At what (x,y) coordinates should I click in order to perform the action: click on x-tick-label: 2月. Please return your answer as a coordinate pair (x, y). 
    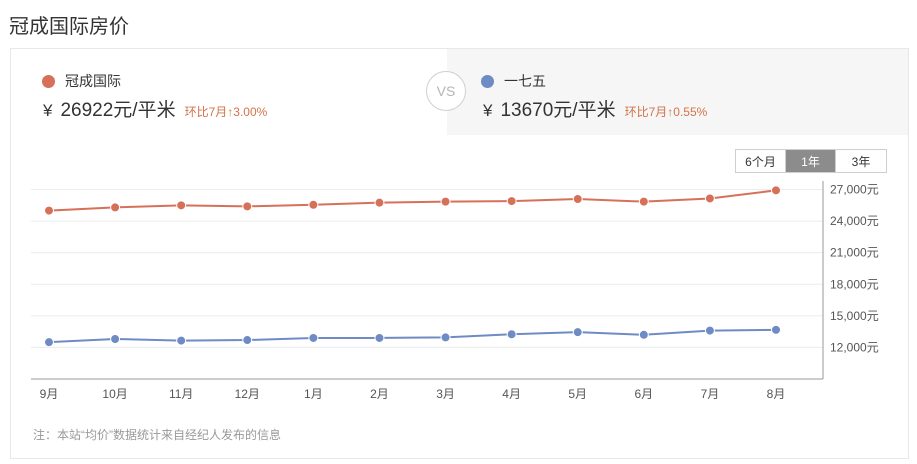
    Looking at the image, I should click on (379, 394).